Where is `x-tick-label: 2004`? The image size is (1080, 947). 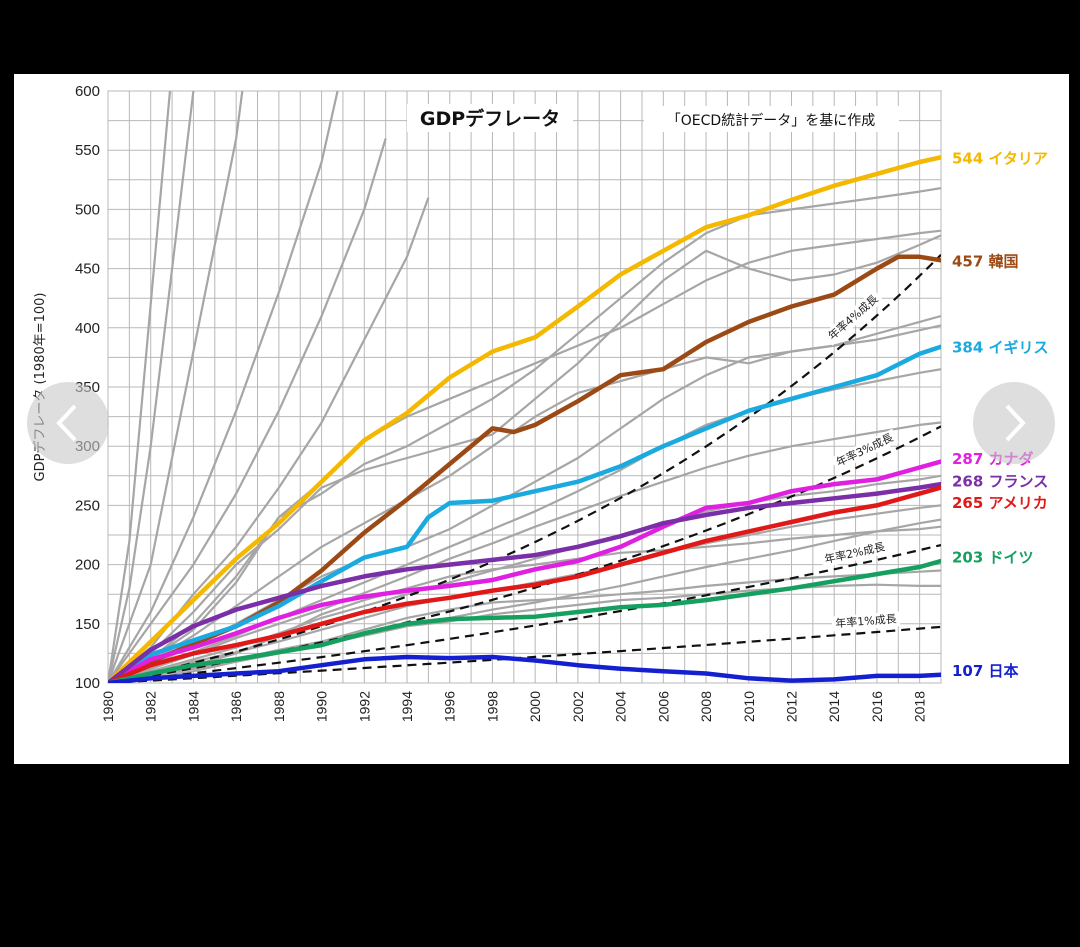 x-tick-label: 2004 is located at coordinates (621, 706).